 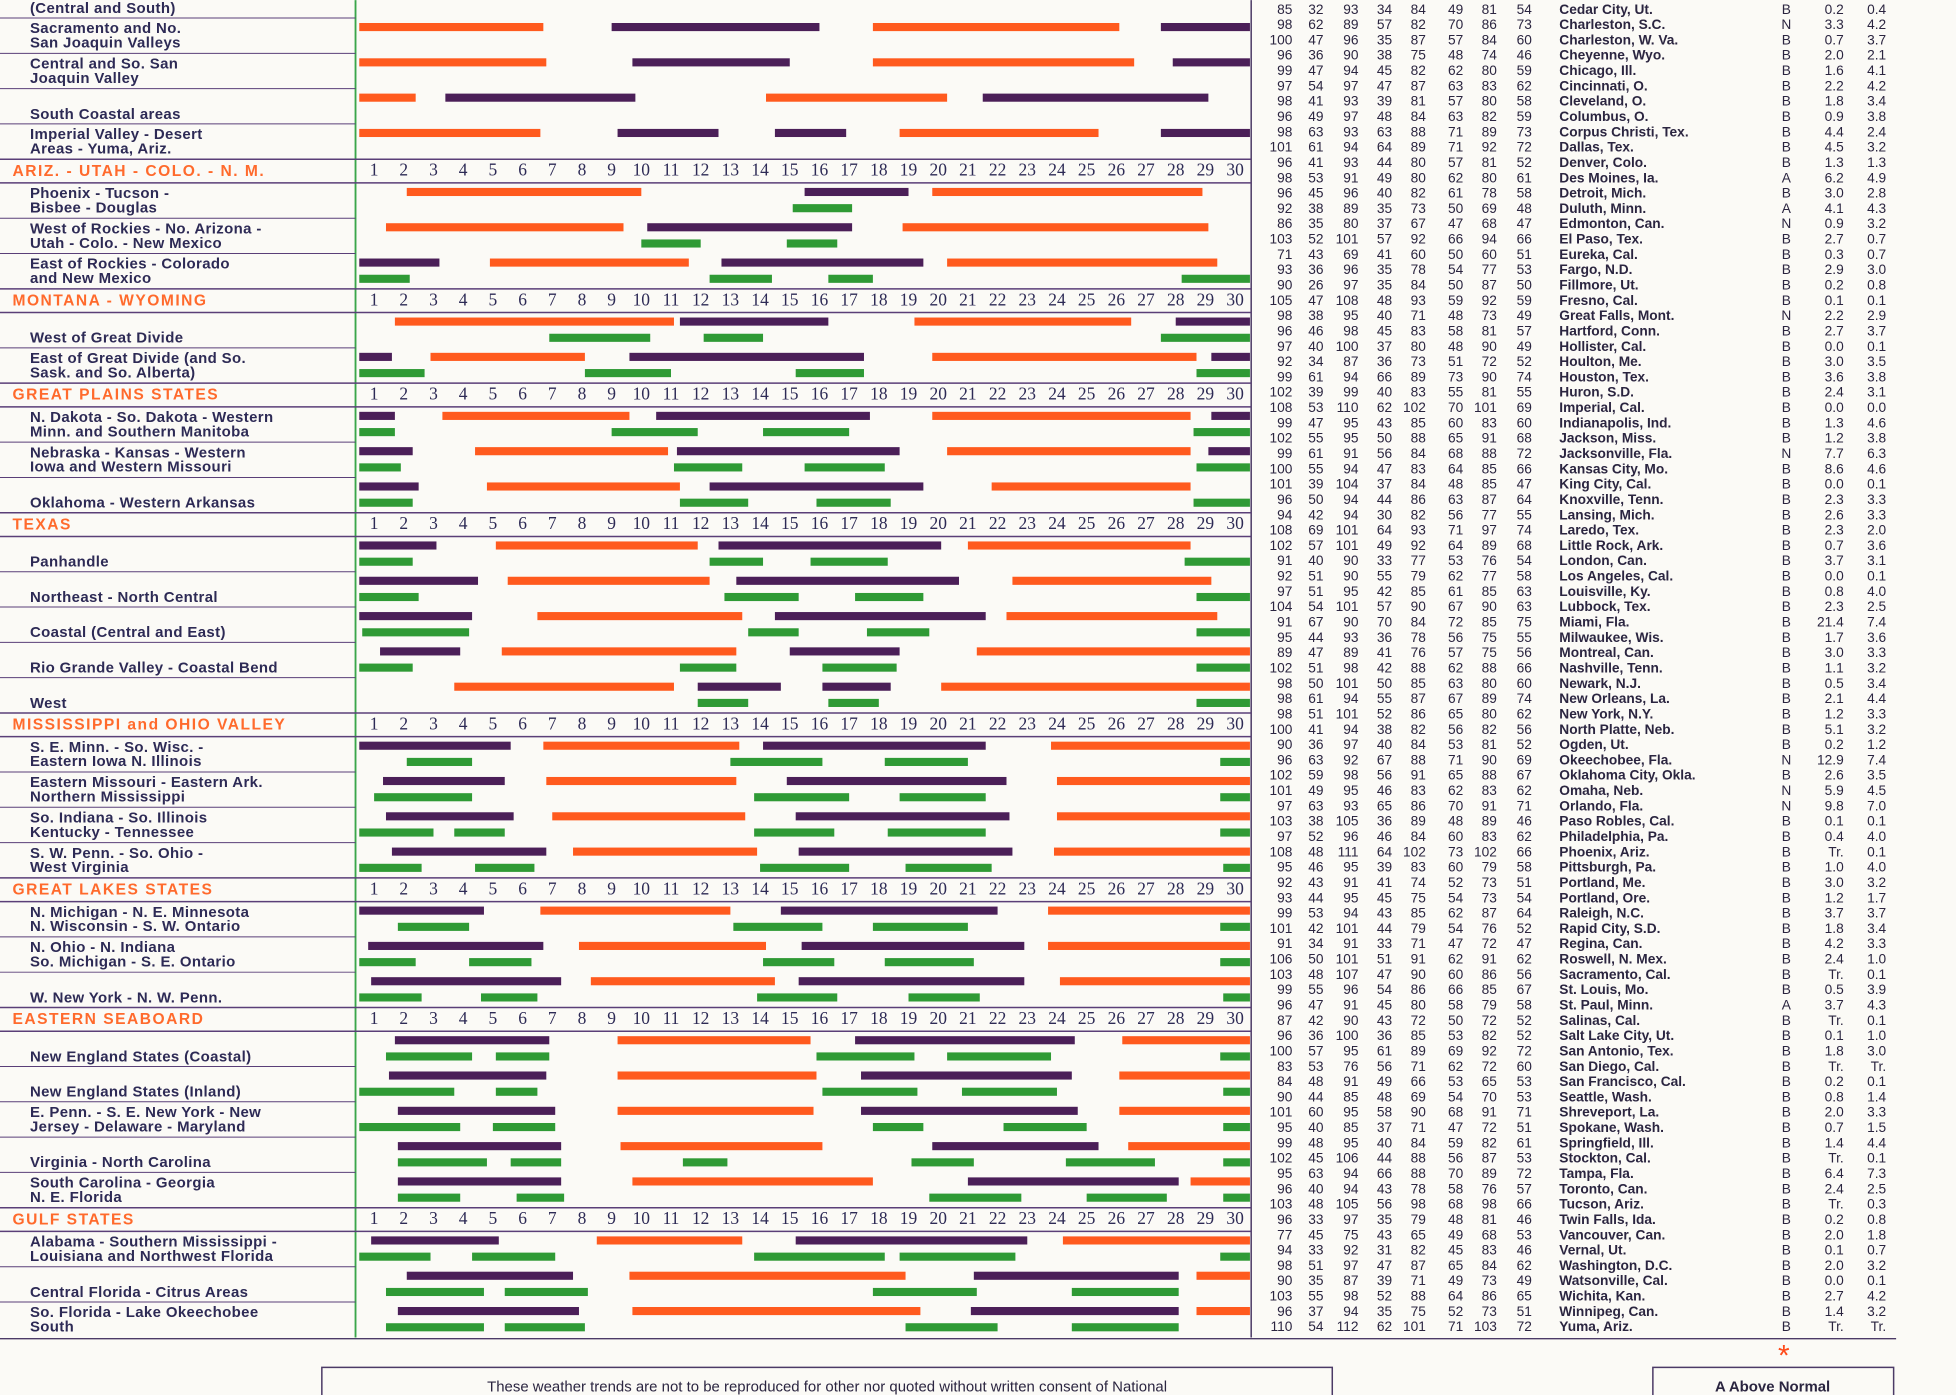 I want to click on day-number: 17, so click(x=849, y=170).